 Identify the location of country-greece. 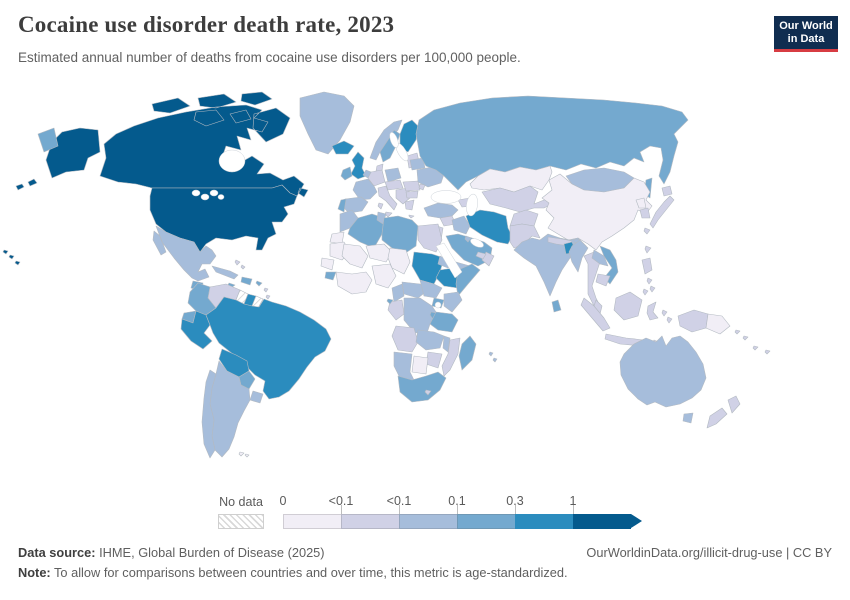
(409, 205).